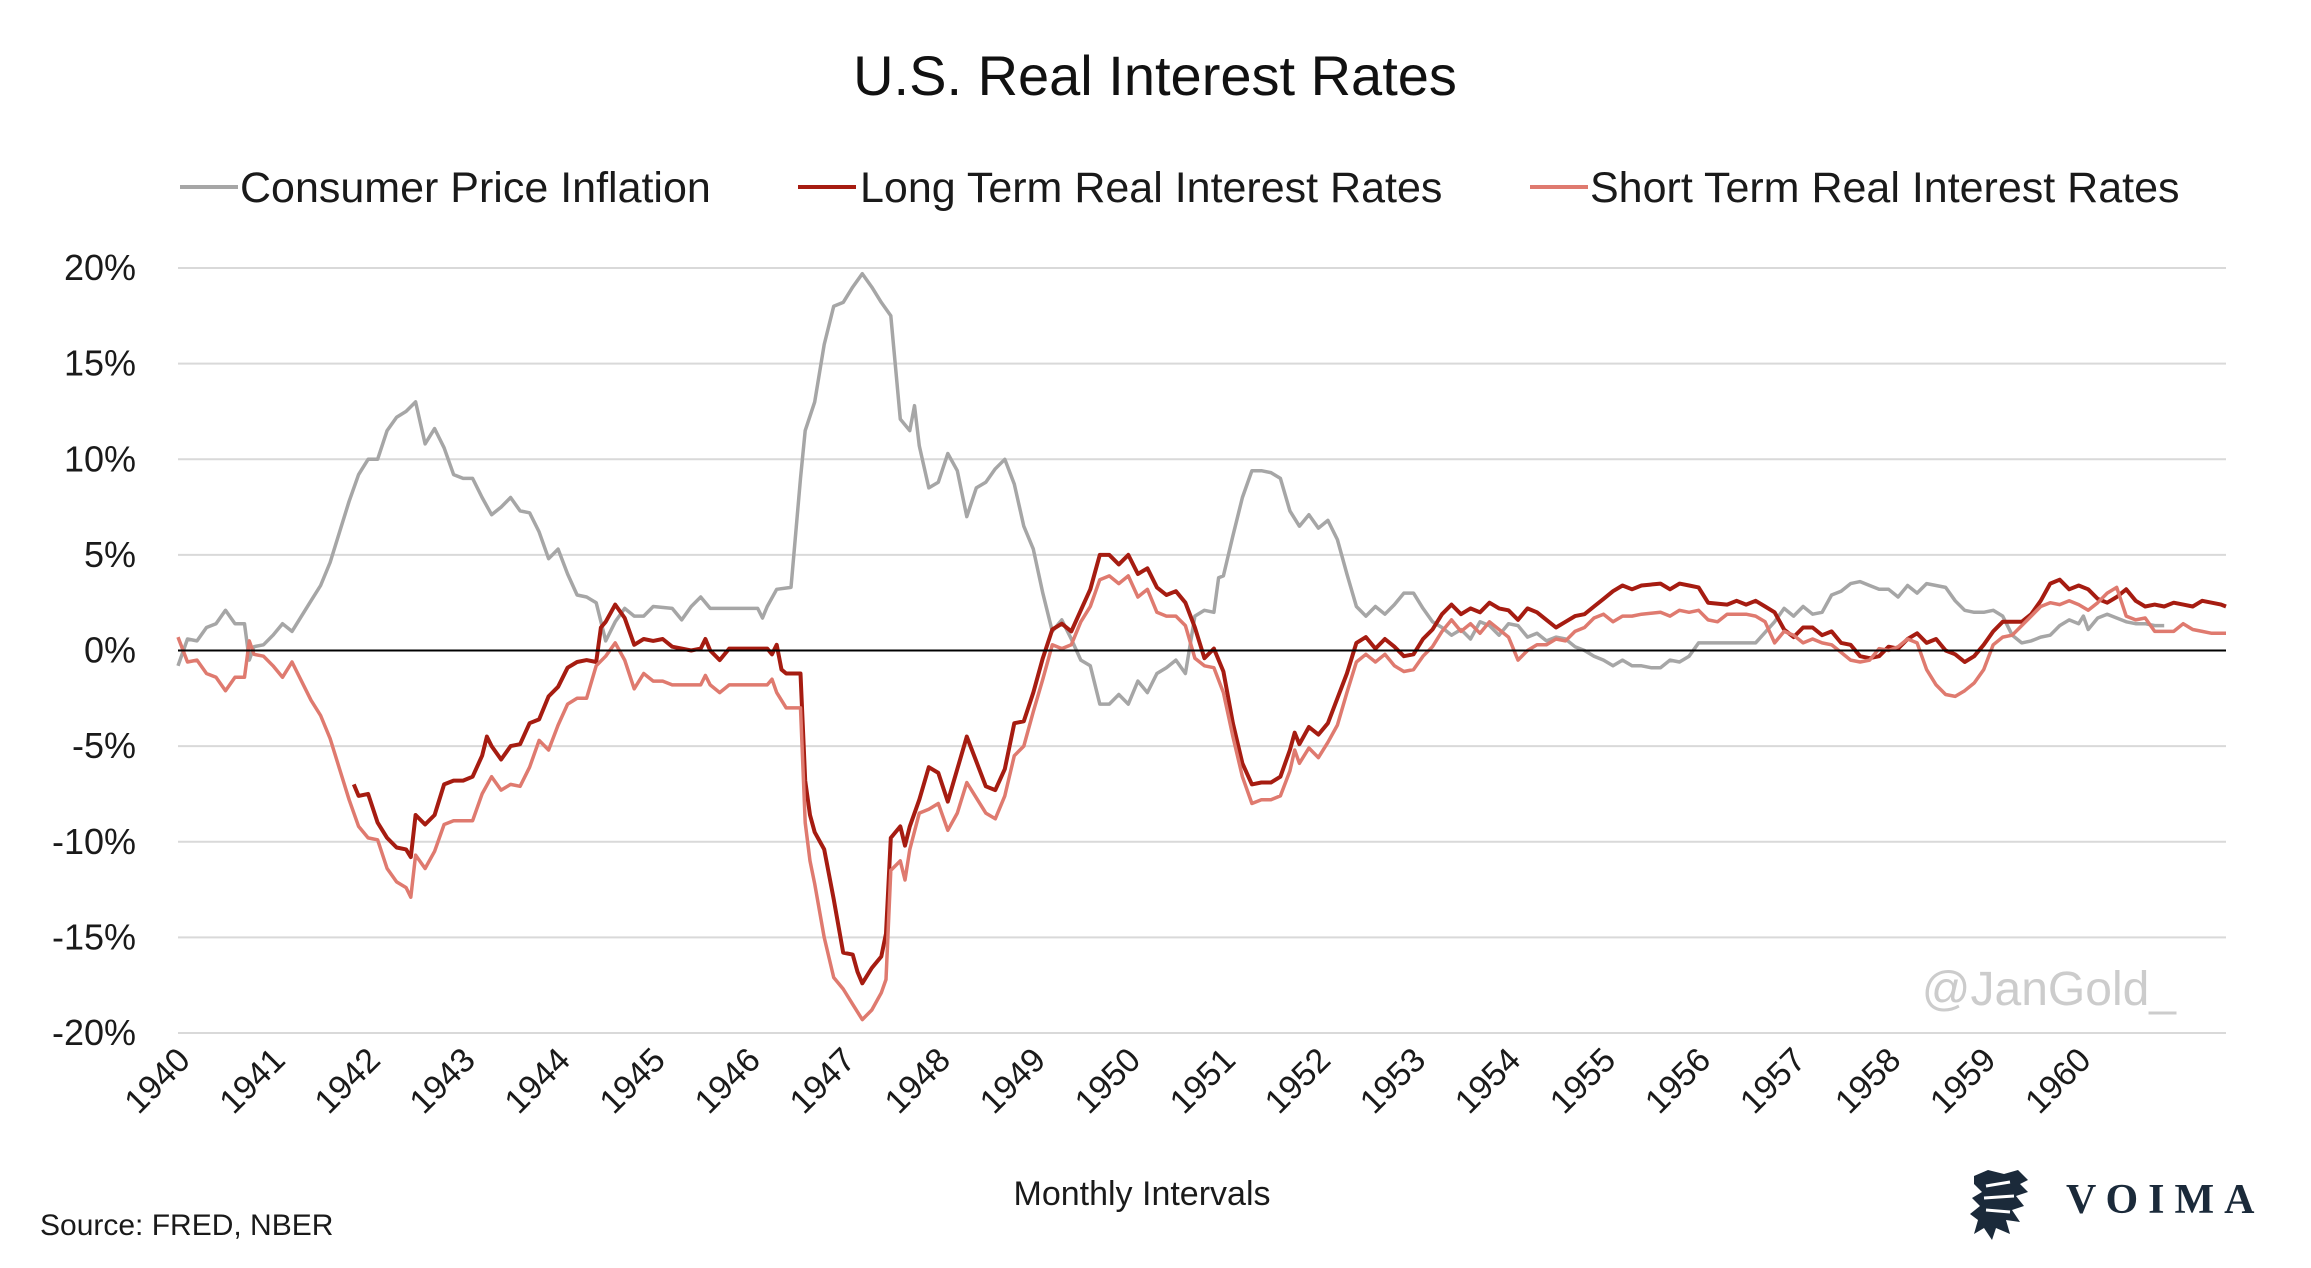  I want to click on legend-label-short-term: Short Term Real Interest Rates, so click(1885, 188).